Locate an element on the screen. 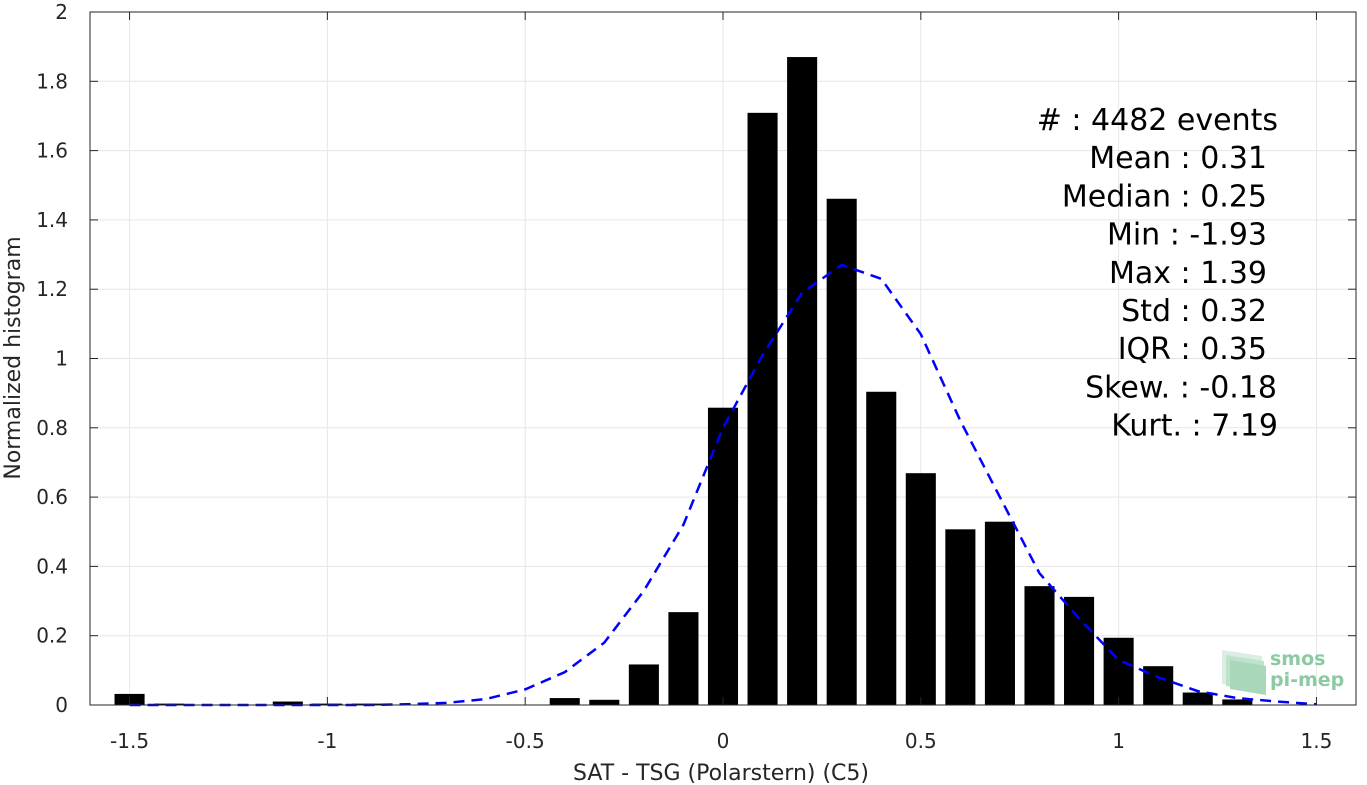 This screenshot has width=1367, height=785. stats-line: Skew. : -0.18 is located at coordinates (1181, 387).